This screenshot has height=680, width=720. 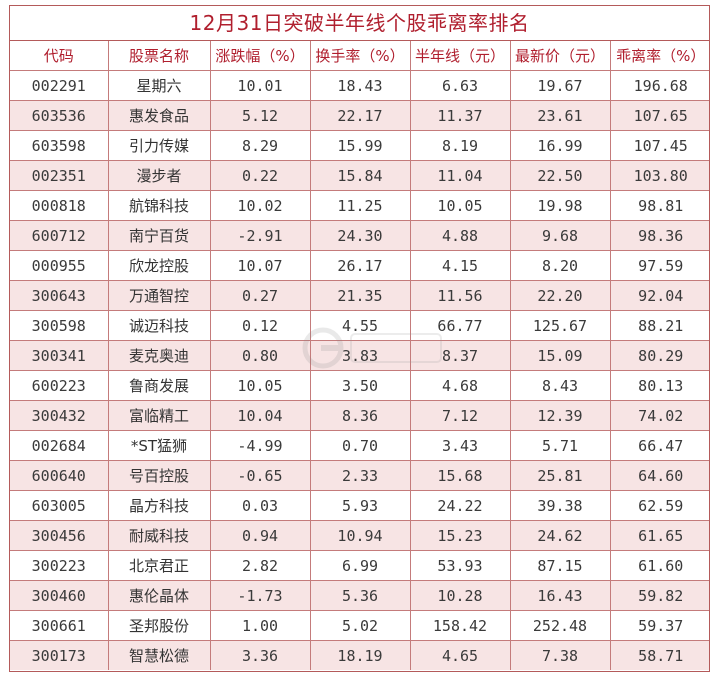 I want to click on stock-code-cell: 300598, so click(x=59, y=325).